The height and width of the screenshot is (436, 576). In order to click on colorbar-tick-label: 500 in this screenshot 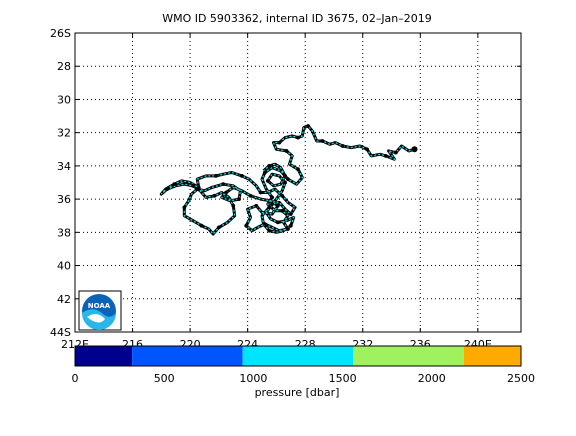, I will do `click(164, 378)`.